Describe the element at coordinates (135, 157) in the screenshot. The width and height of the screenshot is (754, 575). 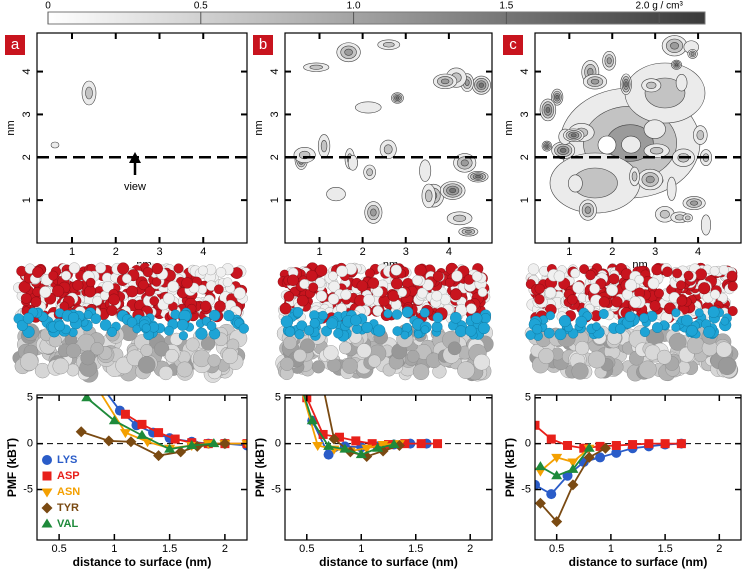
I see `arrow-head` at that location.